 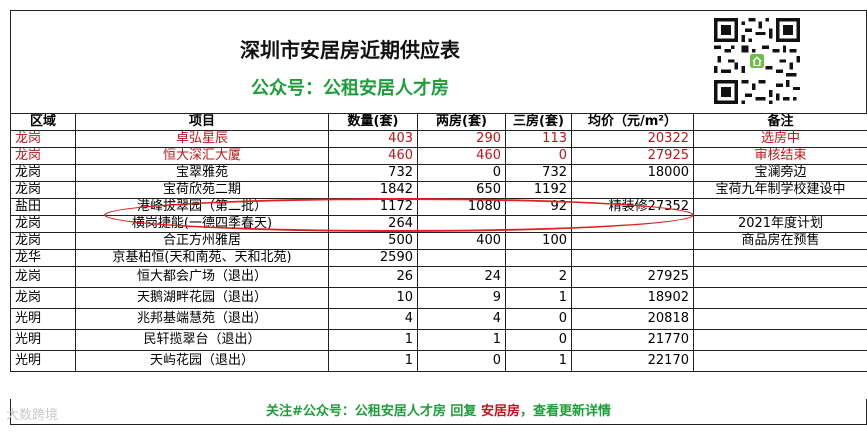 I want to click on cell-two-room: 24, so click(x=461, y=277).